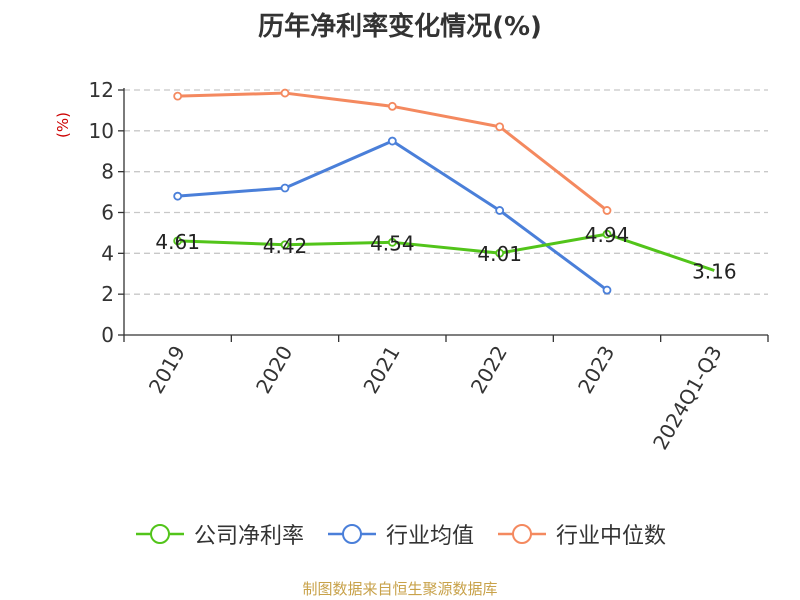 The width and height of the screenshot is (800, 600). I want to click on data-labels: 4.61 4.42 4.54 4.01 4.94 3.16, so click(445, 253).